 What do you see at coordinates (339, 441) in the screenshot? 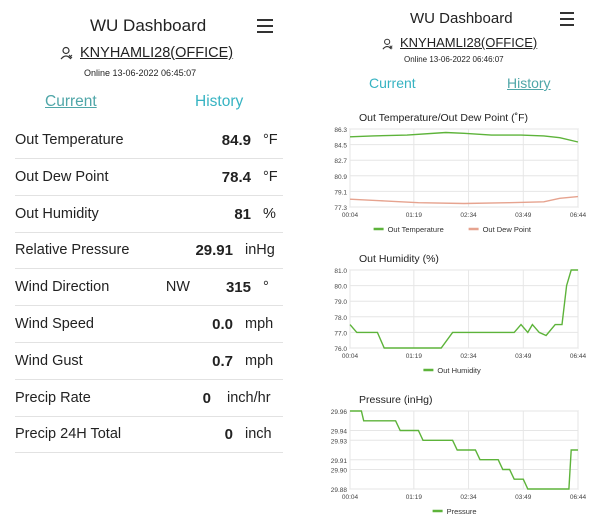
I see `y-tick-label: 29.93` at bounding box center [339, 441].